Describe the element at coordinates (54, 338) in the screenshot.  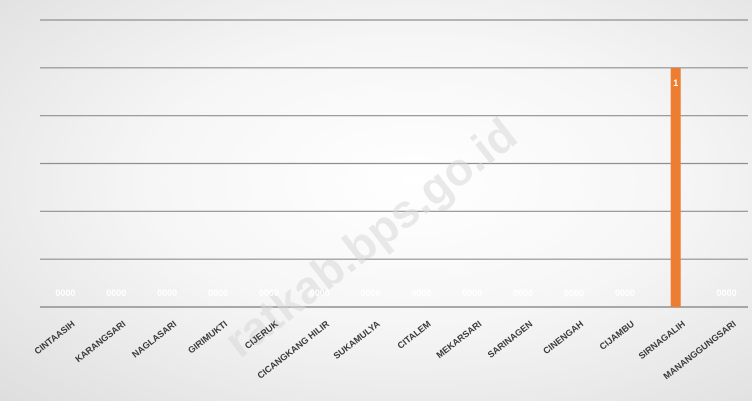
I see `category-label: CINTAASIH` at that location.